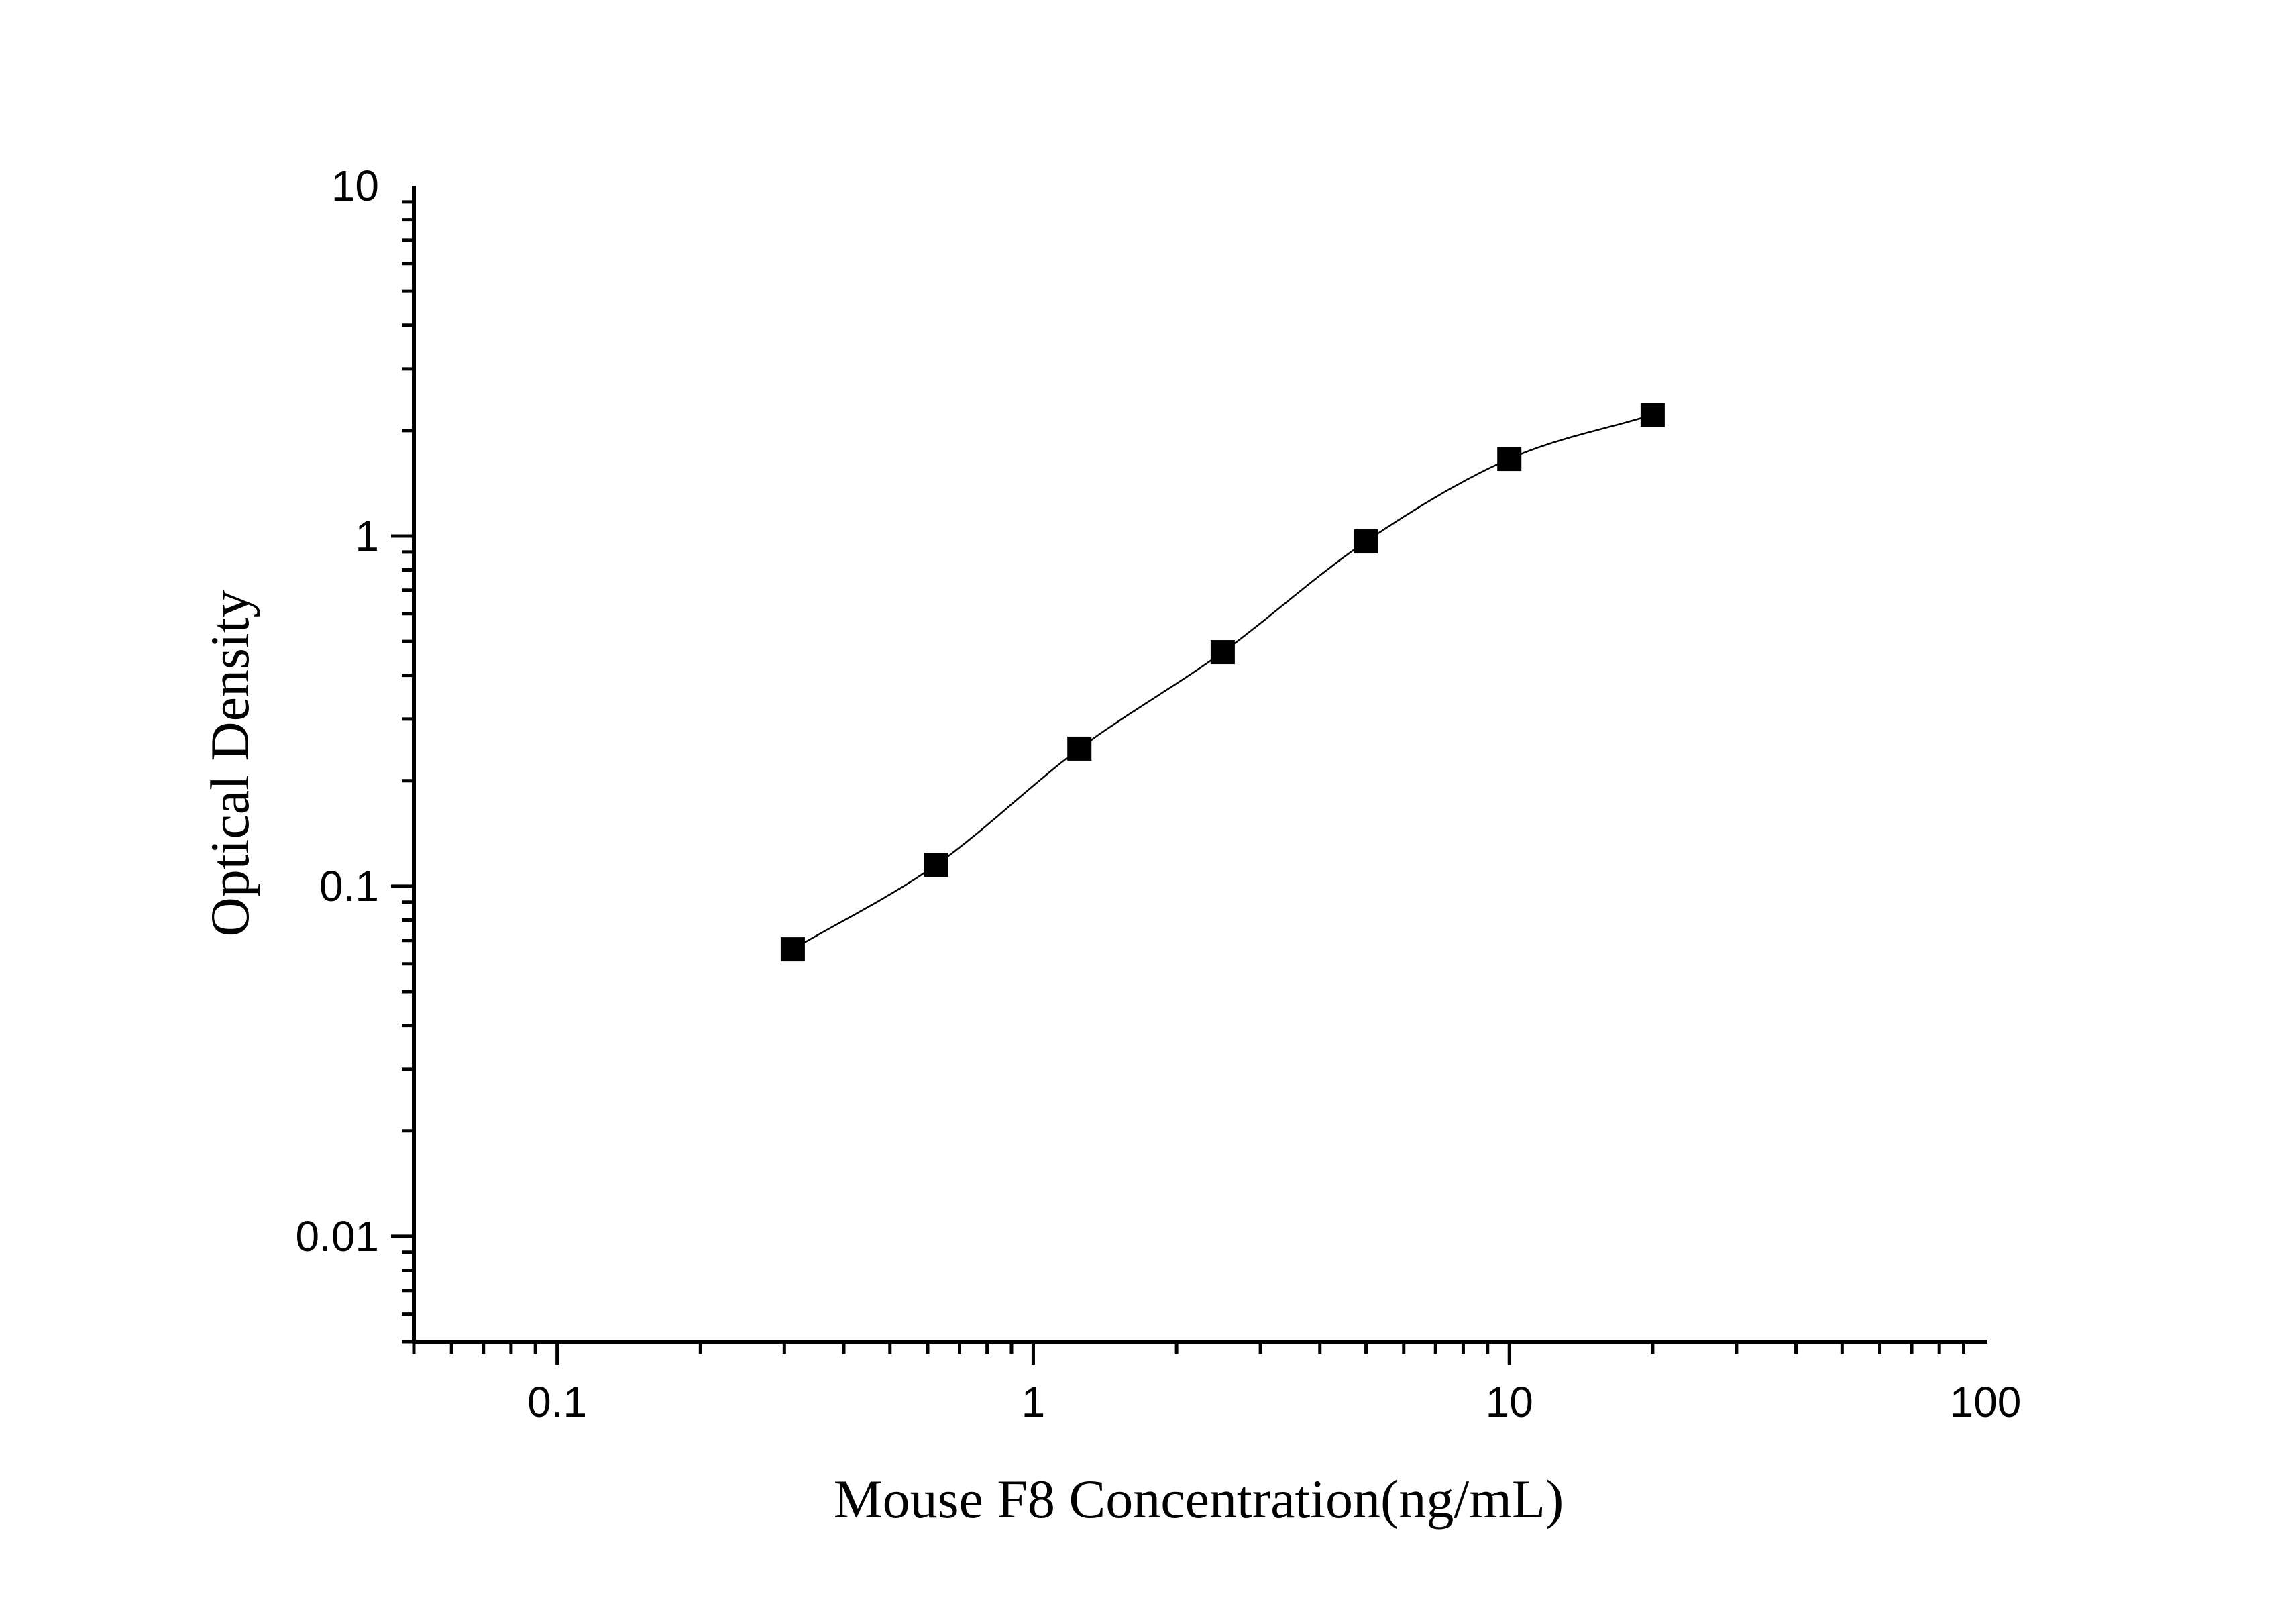  I want to click on x-tick-label: 1, so click(1034, 1402).